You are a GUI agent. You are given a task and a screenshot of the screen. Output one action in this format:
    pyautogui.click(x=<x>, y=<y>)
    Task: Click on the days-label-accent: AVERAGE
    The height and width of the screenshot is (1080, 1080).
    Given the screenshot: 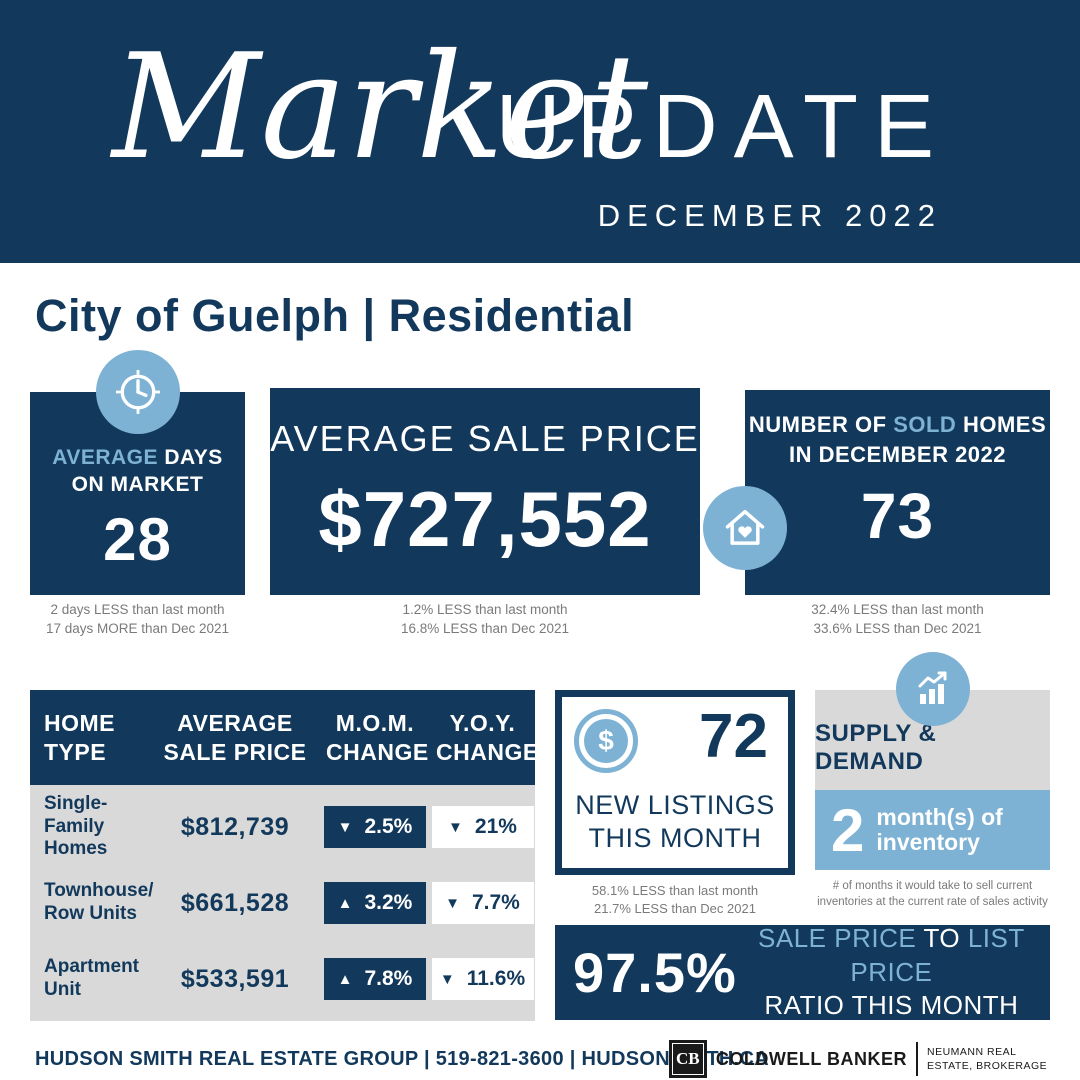 What is the action you would take?
    pyautogui.click(x=105, y=457)
    